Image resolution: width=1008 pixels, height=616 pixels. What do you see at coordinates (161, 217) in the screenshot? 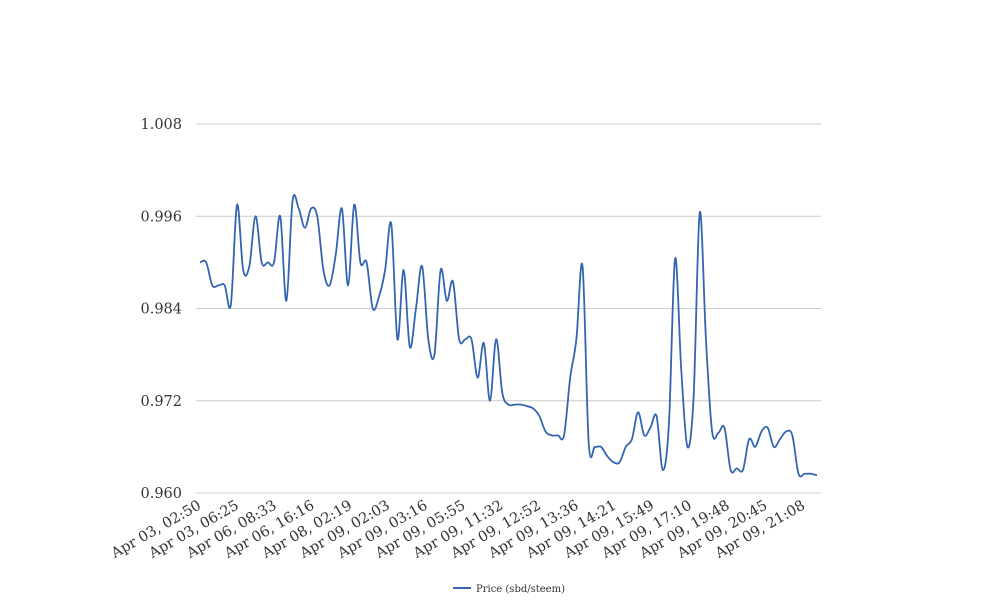
I see `y-tick-label: 0.996` at bounding box center [161, 217].